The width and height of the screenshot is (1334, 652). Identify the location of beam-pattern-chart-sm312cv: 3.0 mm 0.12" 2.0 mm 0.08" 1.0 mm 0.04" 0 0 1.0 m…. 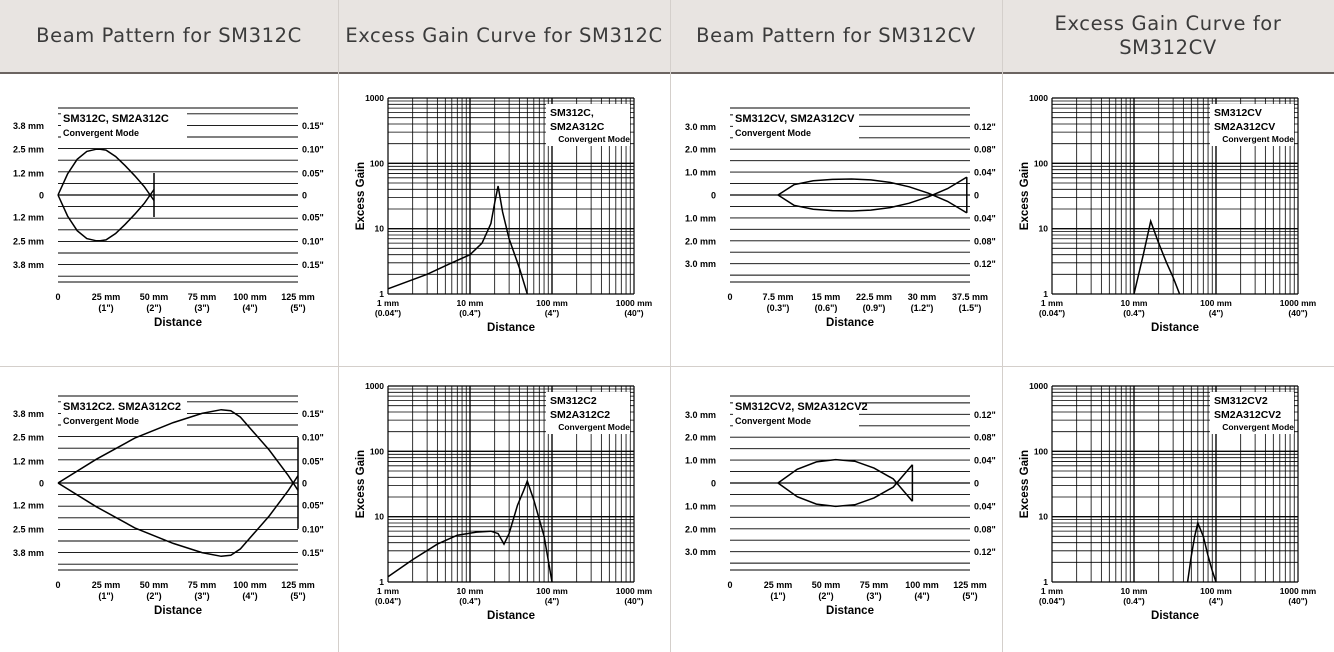
(840, 218).